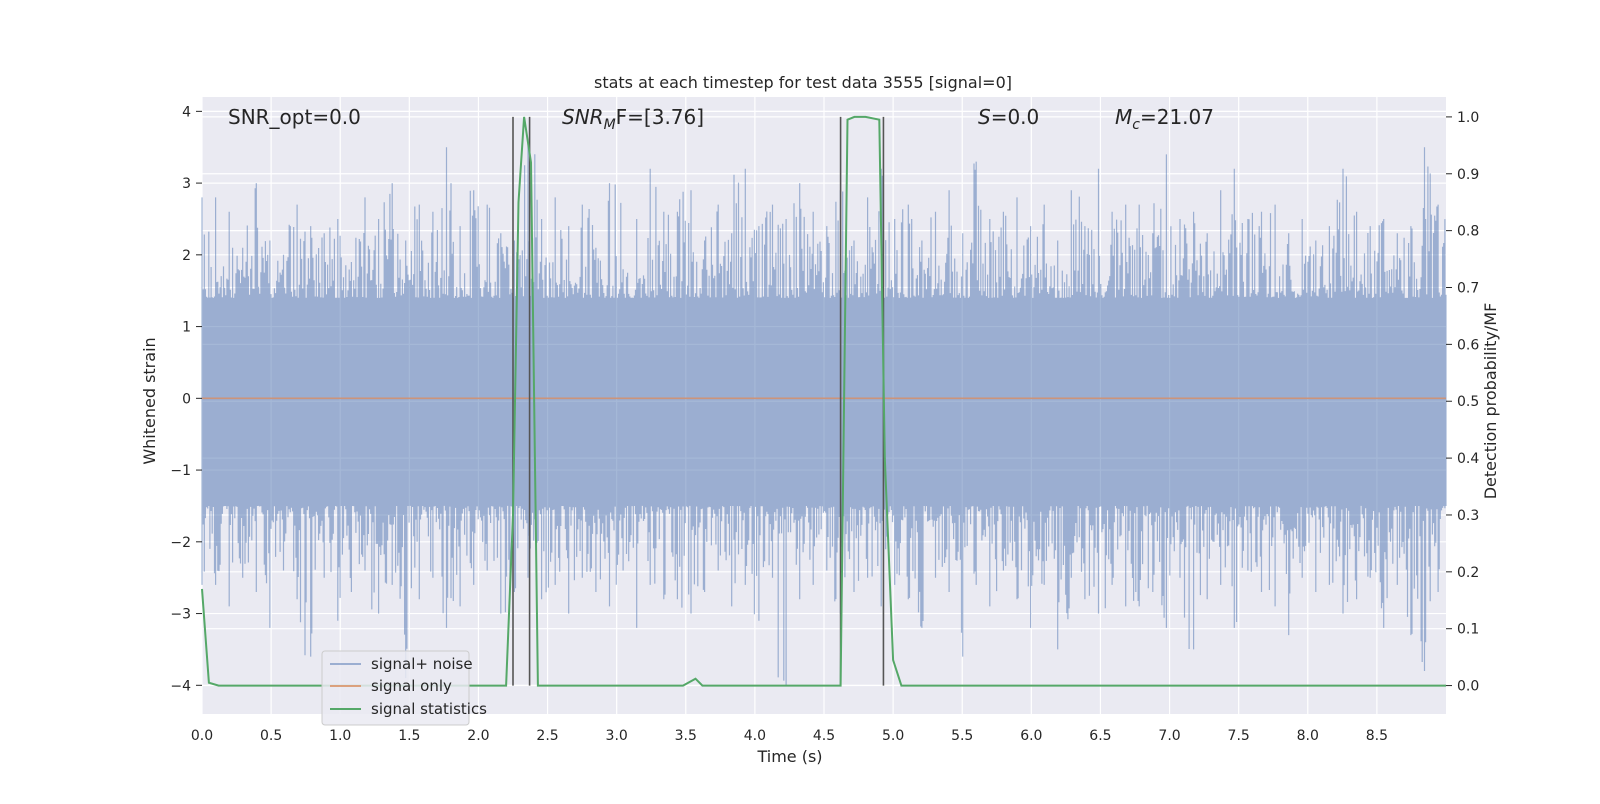 Image resolution: width=1600 pixels, height=804 pixels. What do you see at coordinates (1015, 117) in the screenshot?
I see `s-value: =0.0` at bounding box center [1015, 117].